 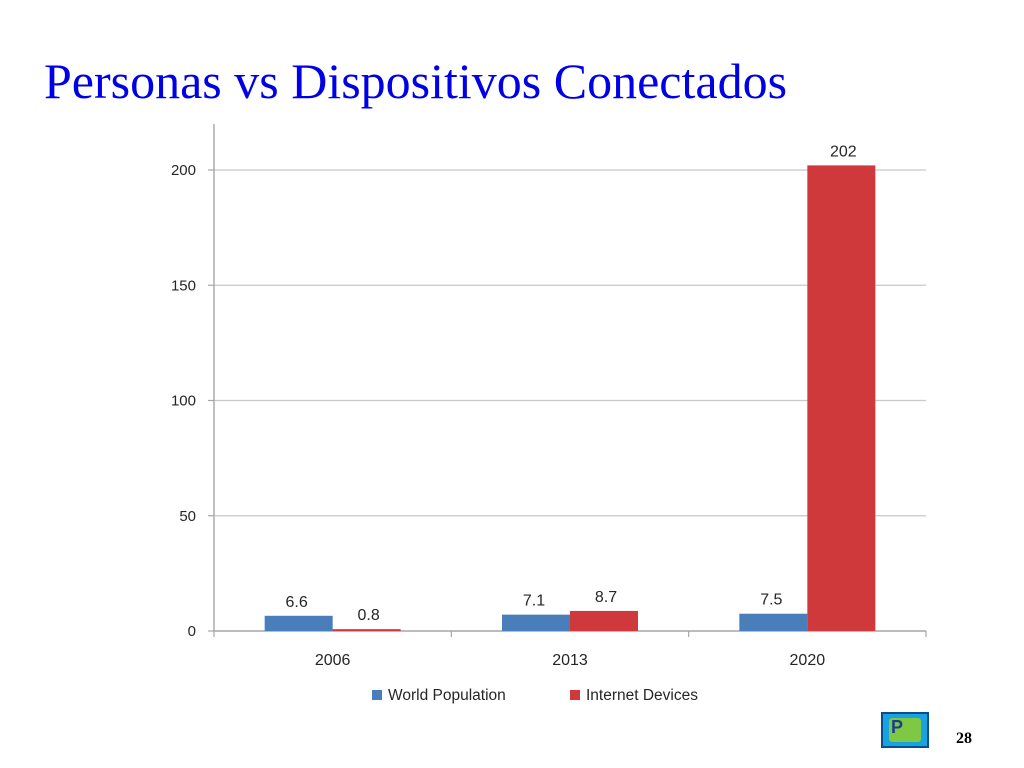 I want to click on bar-internet-devices-2006, so click(x=366, y=630).